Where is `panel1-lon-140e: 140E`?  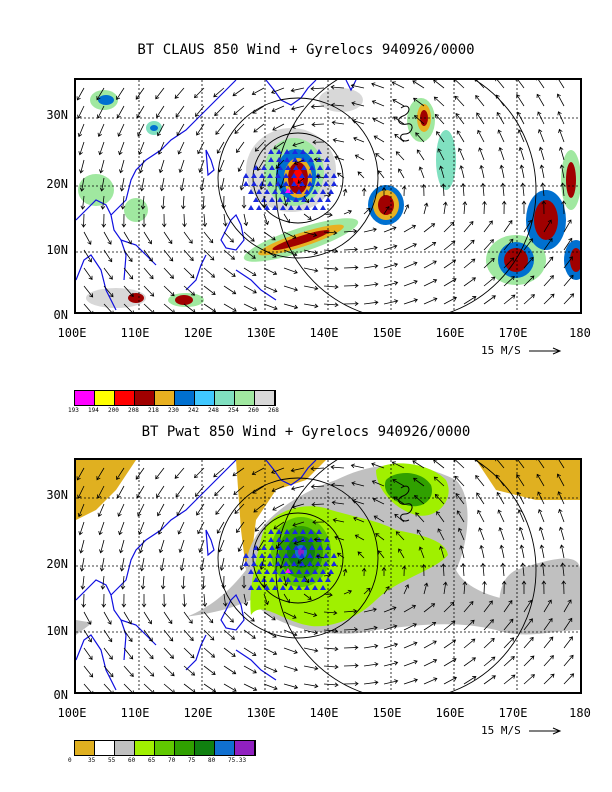 panel1-lon-140e: 140E is located at coordinates (324, 333).